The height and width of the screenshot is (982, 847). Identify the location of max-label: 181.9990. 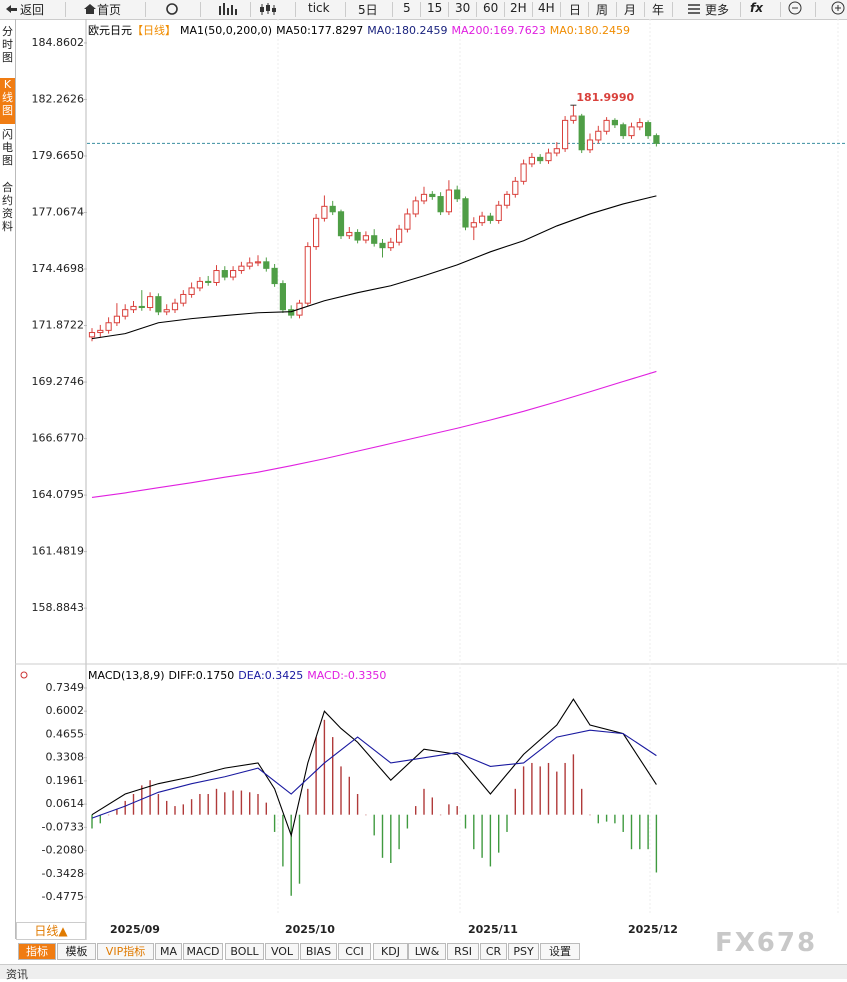
(605, 97).